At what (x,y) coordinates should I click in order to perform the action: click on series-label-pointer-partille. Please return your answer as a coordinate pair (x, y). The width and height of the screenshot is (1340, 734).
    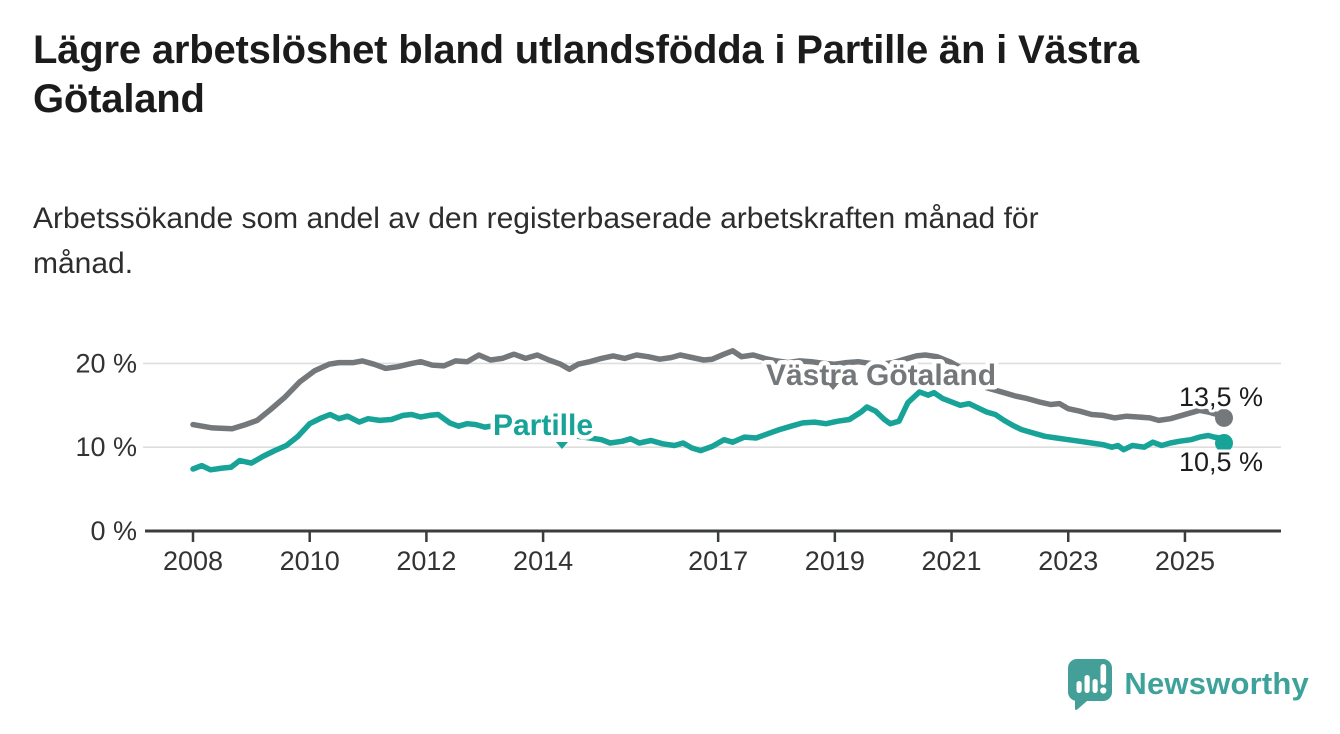
    Looking at the image, I should click on (562, 445).